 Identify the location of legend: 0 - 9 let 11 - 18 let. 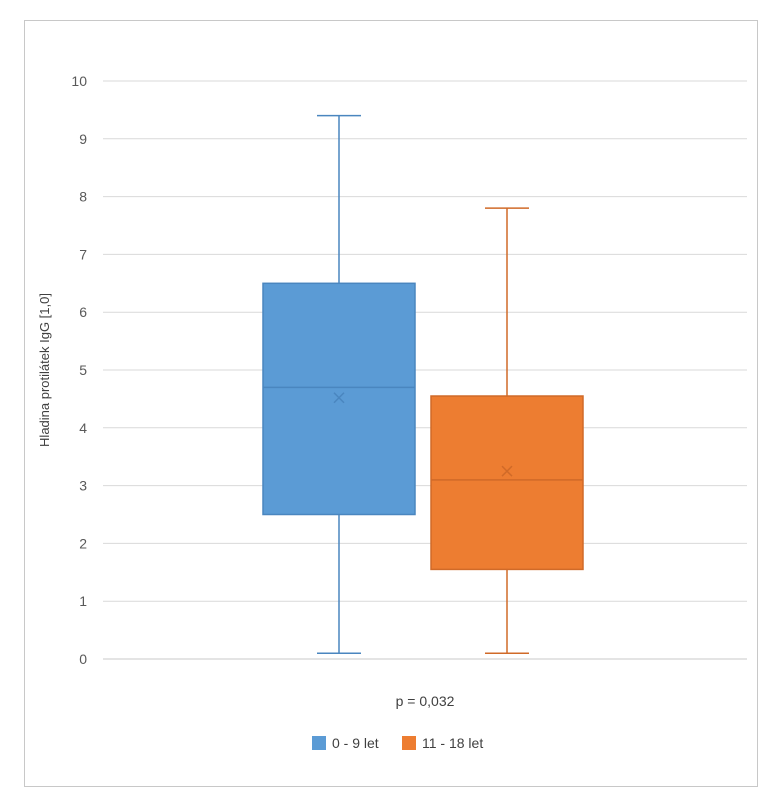
(397, 743).